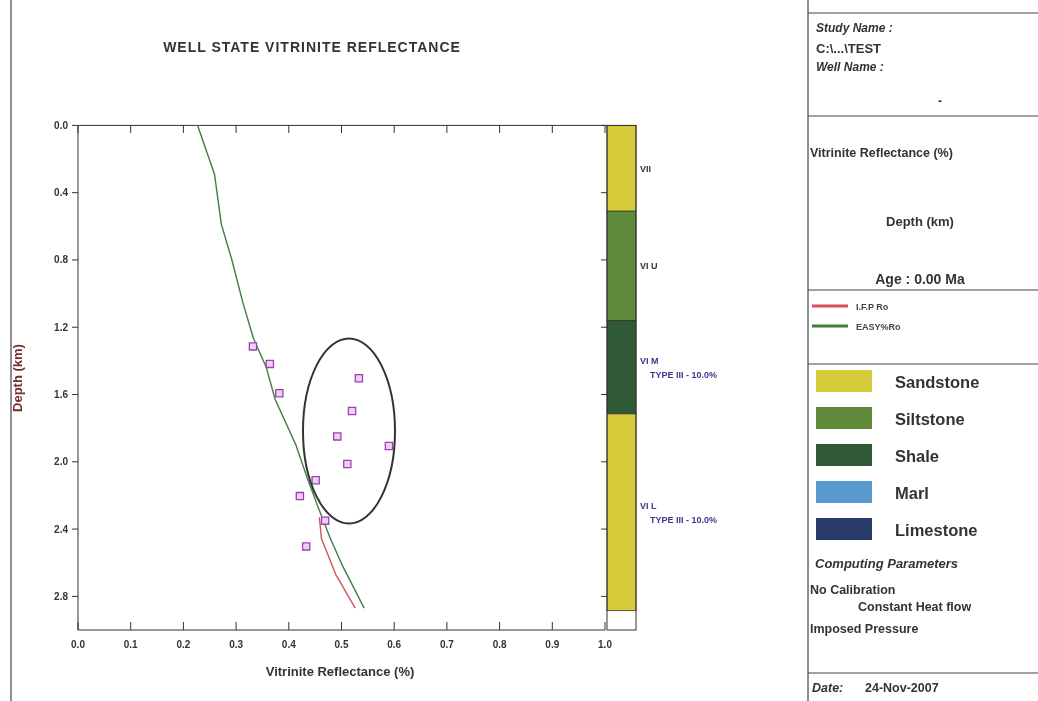 The image size is (1038, 701). Describe the element at coordinates (394, 644) in the screenshot. I see `x-tick-label: 0.6` at that location.